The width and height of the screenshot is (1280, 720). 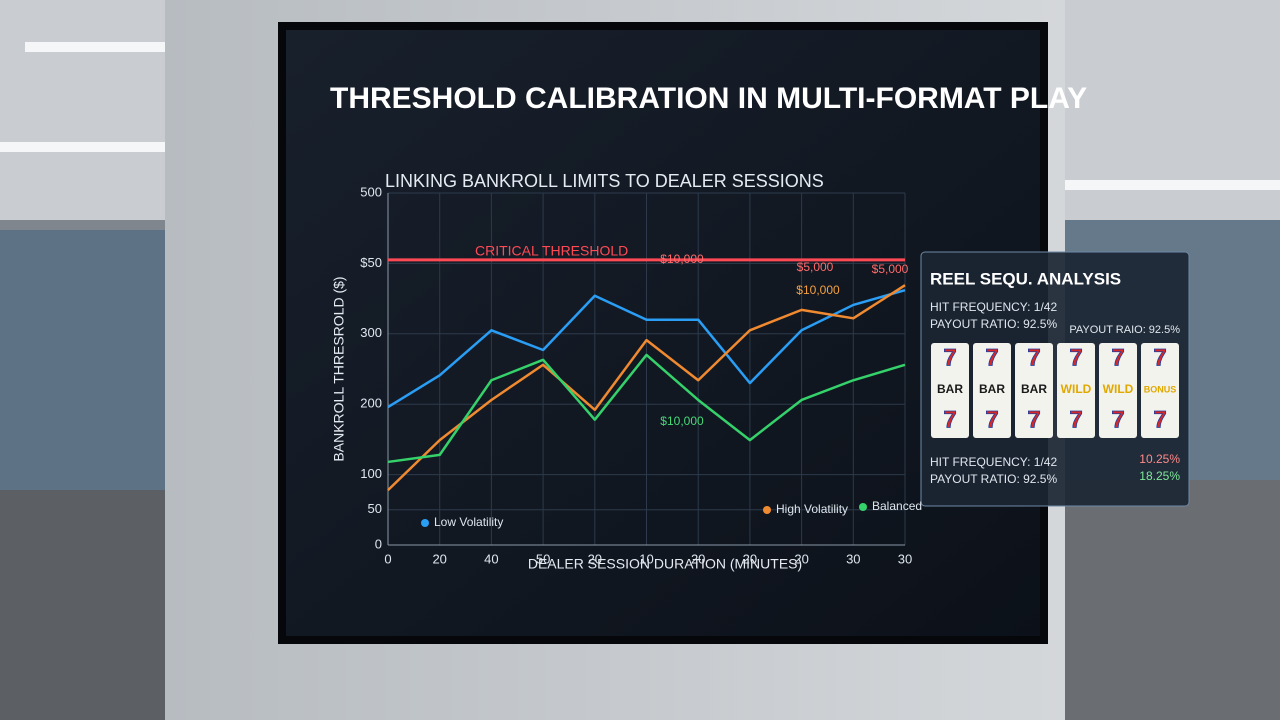 I want to click on y-tick-label: 500, so click(x=371, y=191).